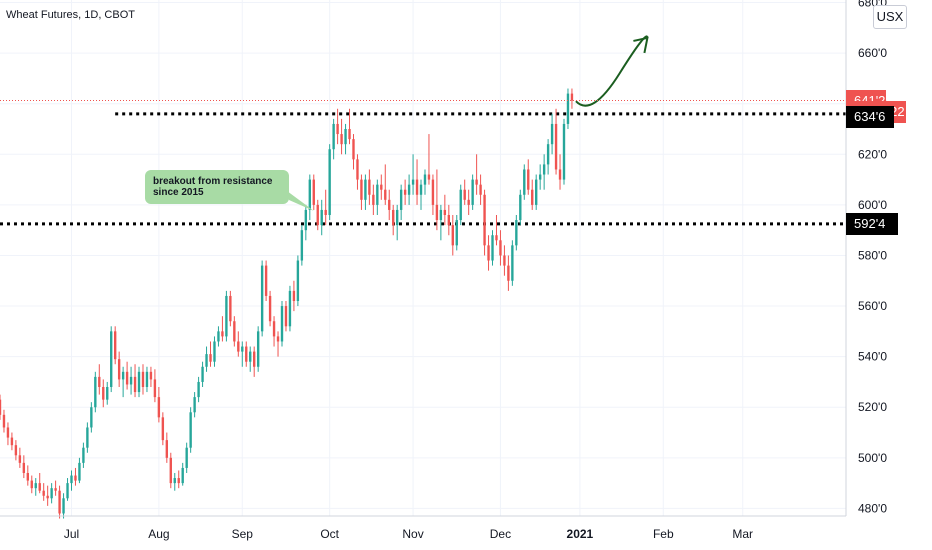 This screenshot has width=932, height=550. What do you see at coordinates (580, 534) in the screenshot?
I see `time-tick-label: 2021` at bounding box center [580, 534].